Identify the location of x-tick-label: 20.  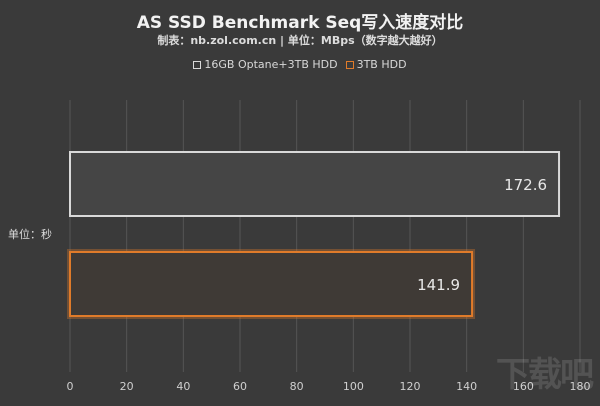
(127, 386).